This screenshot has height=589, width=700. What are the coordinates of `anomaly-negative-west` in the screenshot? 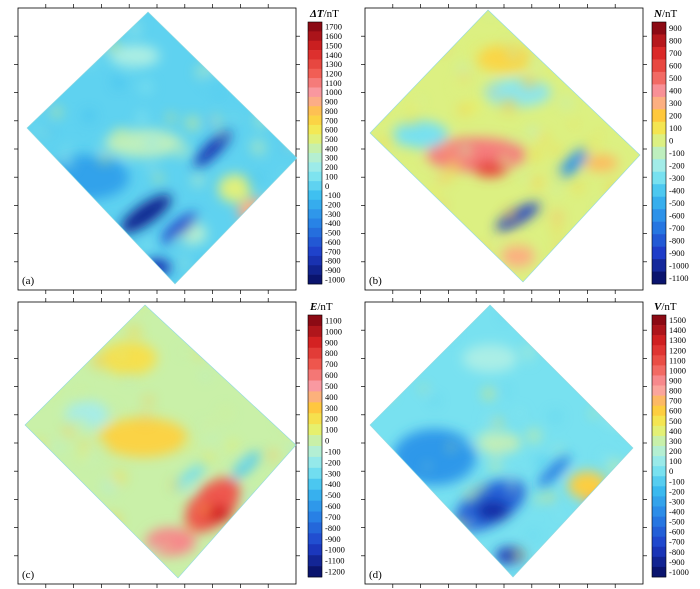 It's located at (420, 134).